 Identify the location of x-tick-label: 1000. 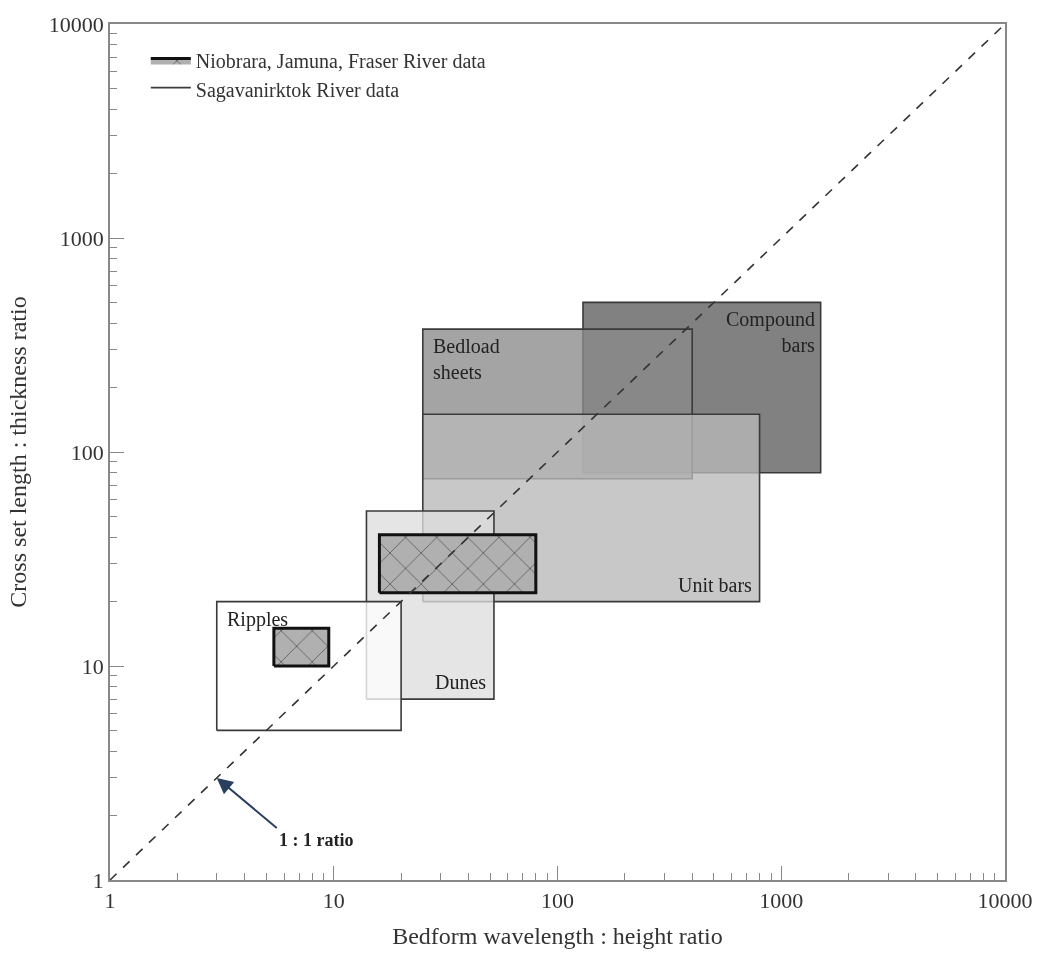
(781, 901).